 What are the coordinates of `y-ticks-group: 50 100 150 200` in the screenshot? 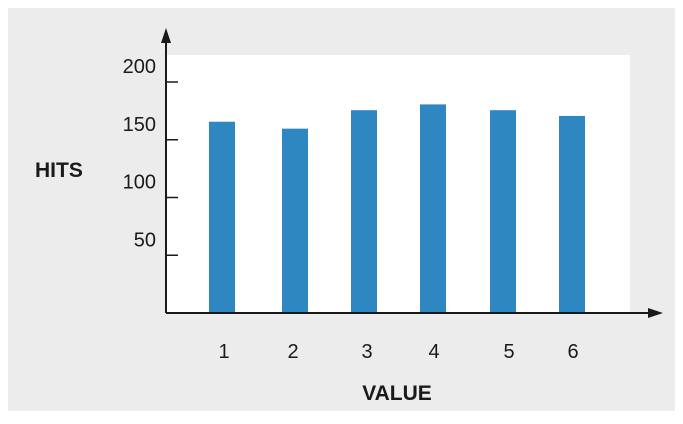 It's located at (150, 156).